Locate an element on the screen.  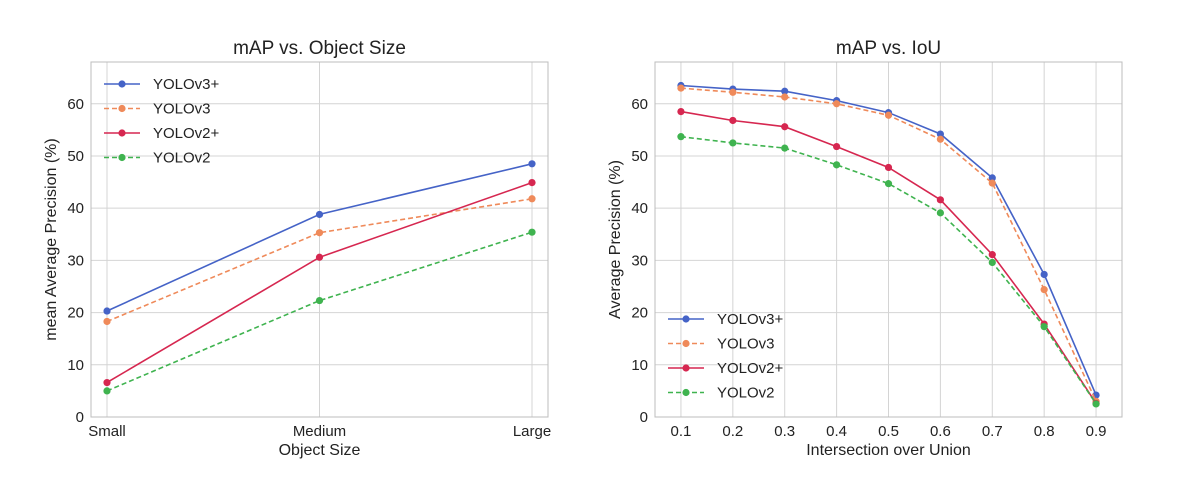
y-axis-label: Average Precision (%) is located at coordinates (615, 239).